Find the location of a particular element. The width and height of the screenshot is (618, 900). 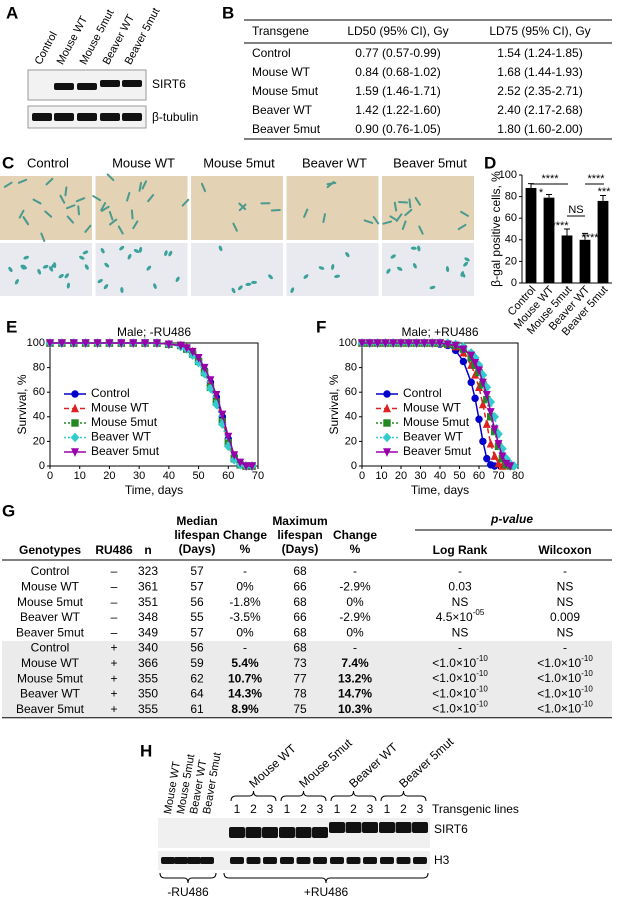

table-cell: 340 is located at coordinates (148, 648).